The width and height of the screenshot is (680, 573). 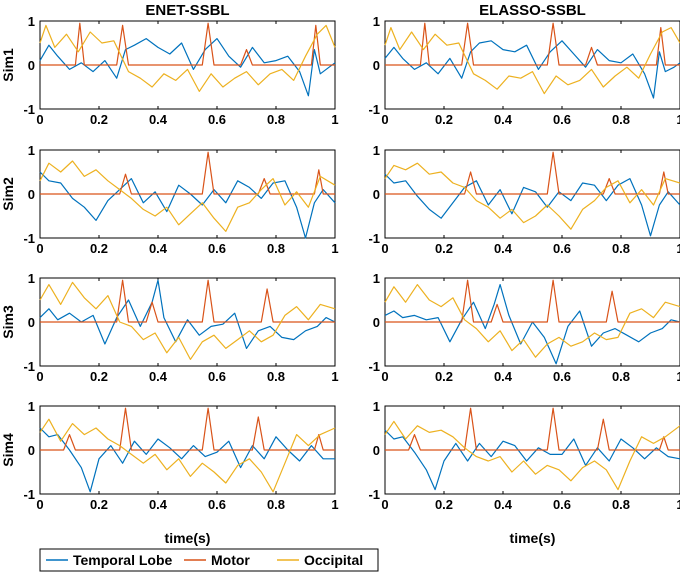 What do you see at coordinates (532, 10) in the screenshot?
I see `column-title: ELASSO-SSBL` at bounding box center [532, 10].